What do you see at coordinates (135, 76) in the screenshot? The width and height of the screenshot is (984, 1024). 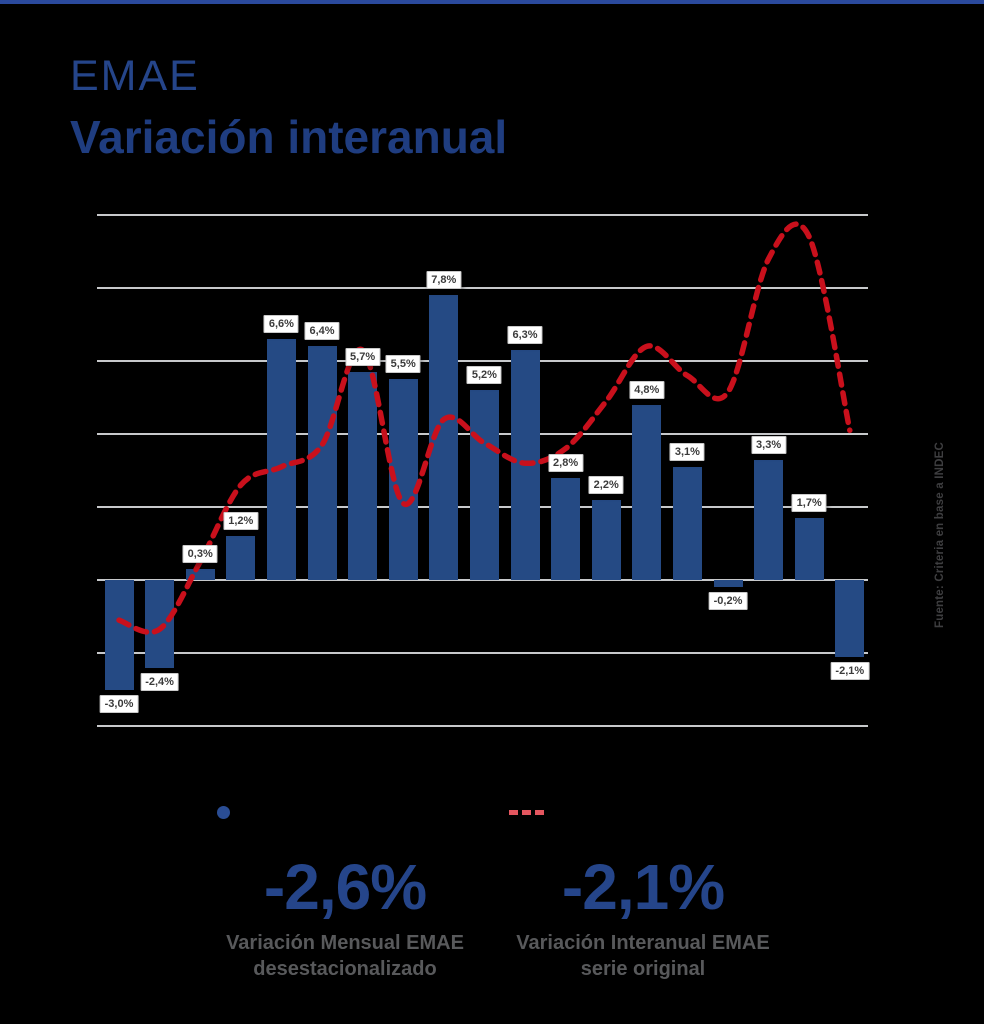 I see `page-title-line1: EMAE` at bounding box center [135, 76].